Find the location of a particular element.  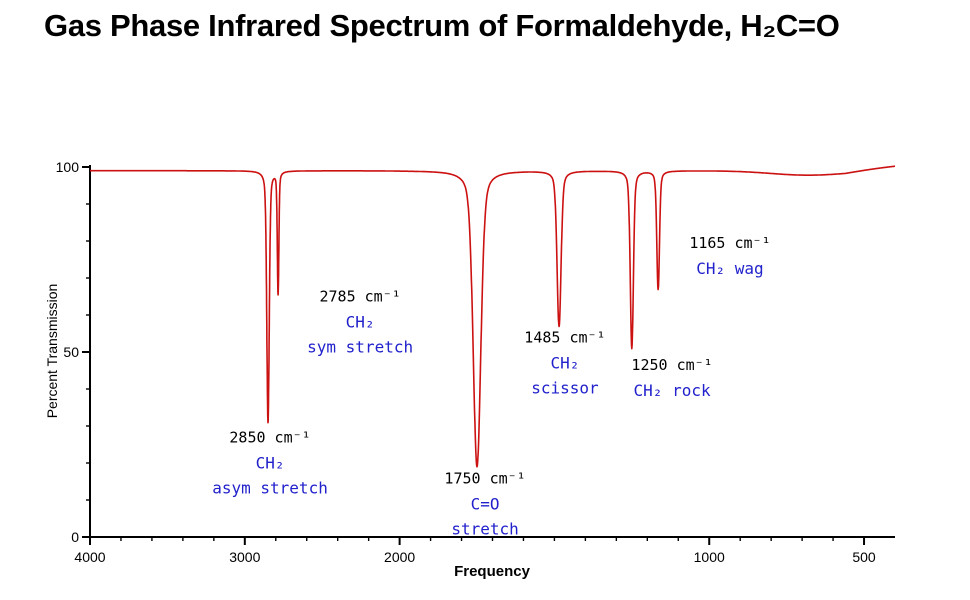

peak-wavenumber: 1165 cm⁻¹ is located at coordinates (730, 242).